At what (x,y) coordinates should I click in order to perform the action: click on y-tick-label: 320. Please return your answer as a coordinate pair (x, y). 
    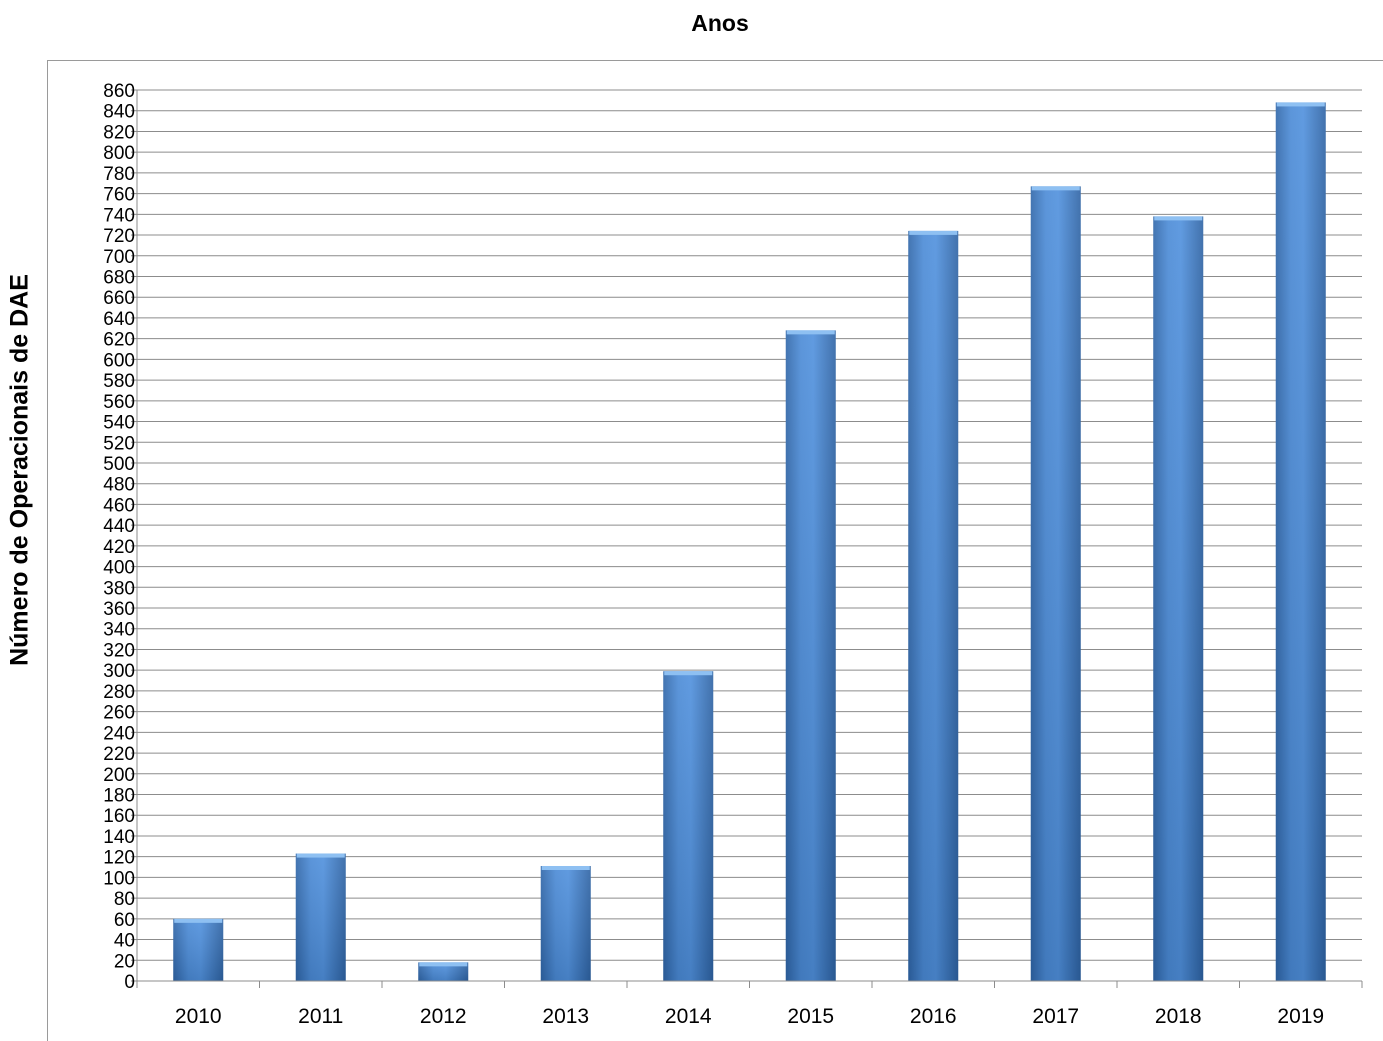
    Looking at the image, I should click on (119, 650).